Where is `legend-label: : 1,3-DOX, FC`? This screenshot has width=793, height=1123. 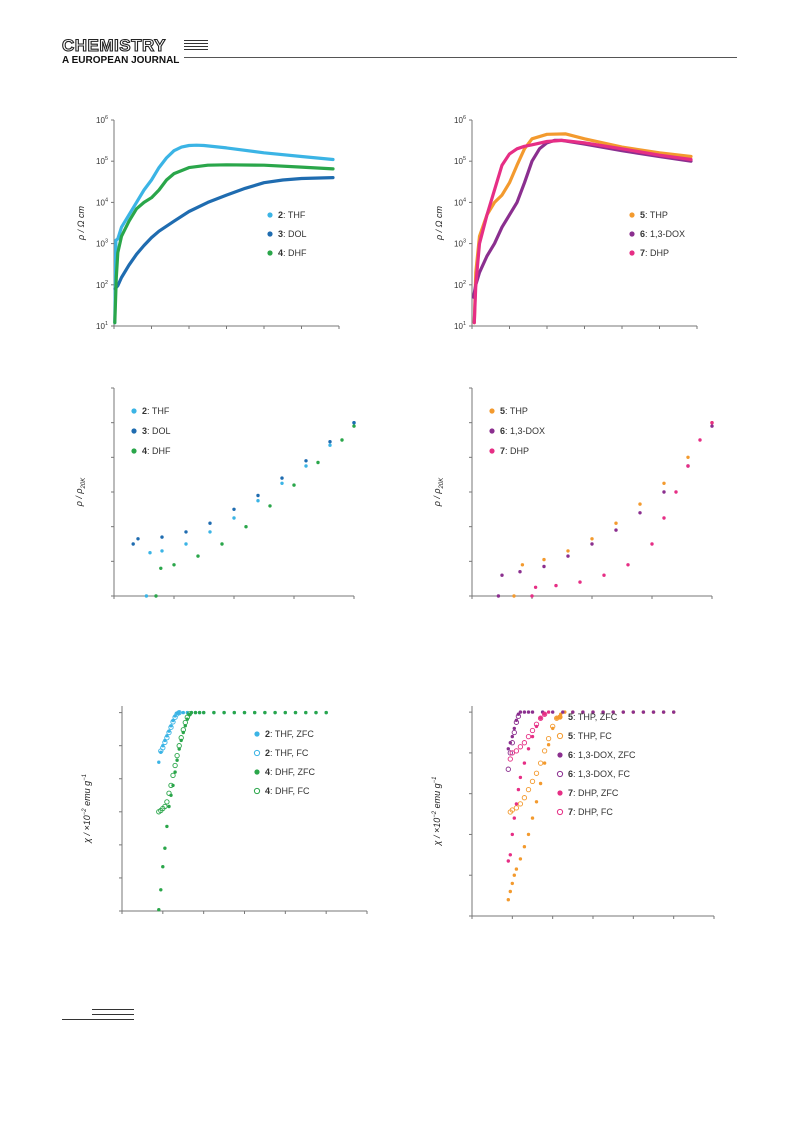 legend-label: : 1,3-DOX, FC is located at coordinates (602, 774).